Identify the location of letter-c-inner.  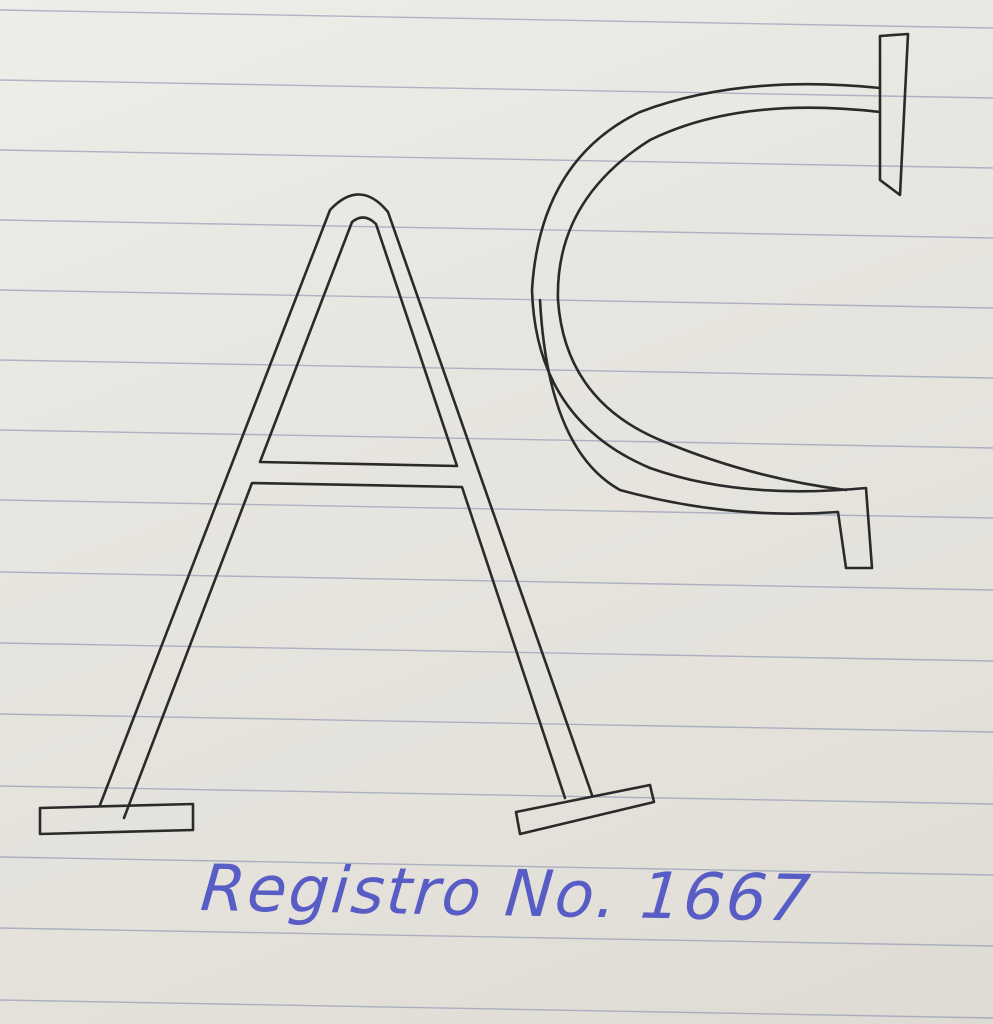
(719, 299).